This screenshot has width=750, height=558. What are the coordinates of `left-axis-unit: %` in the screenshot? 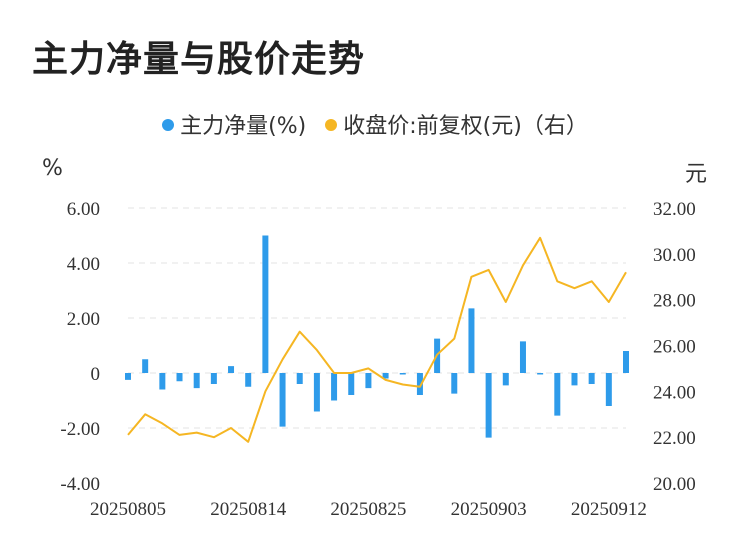 It's located at (52, 168).